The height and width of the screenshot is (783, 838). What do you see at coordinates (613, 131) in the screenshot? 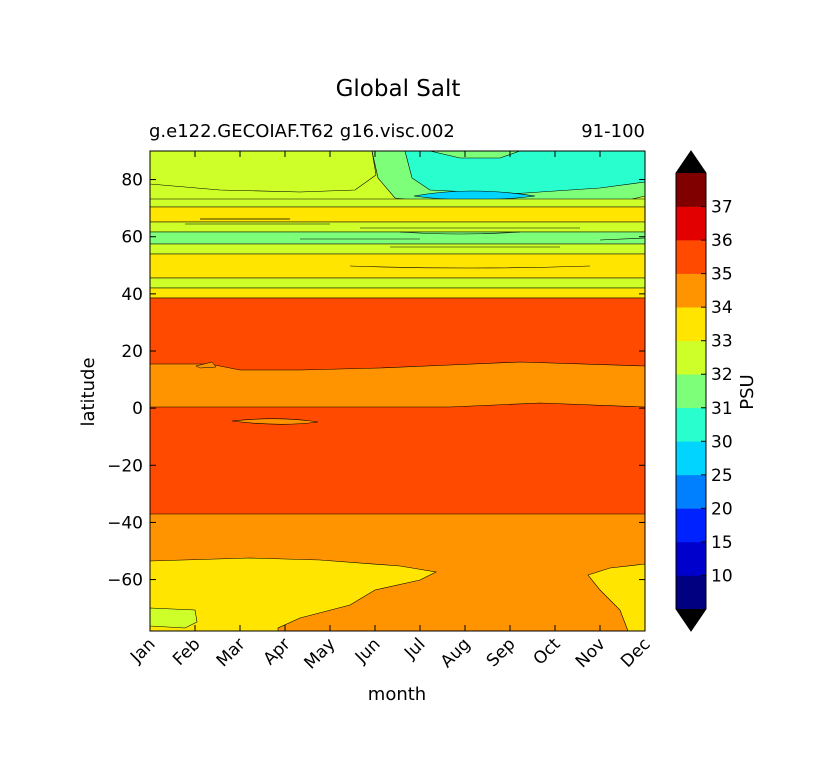
I see `chart-subtitle-right: 91-100` at bounding box center [613, 131].